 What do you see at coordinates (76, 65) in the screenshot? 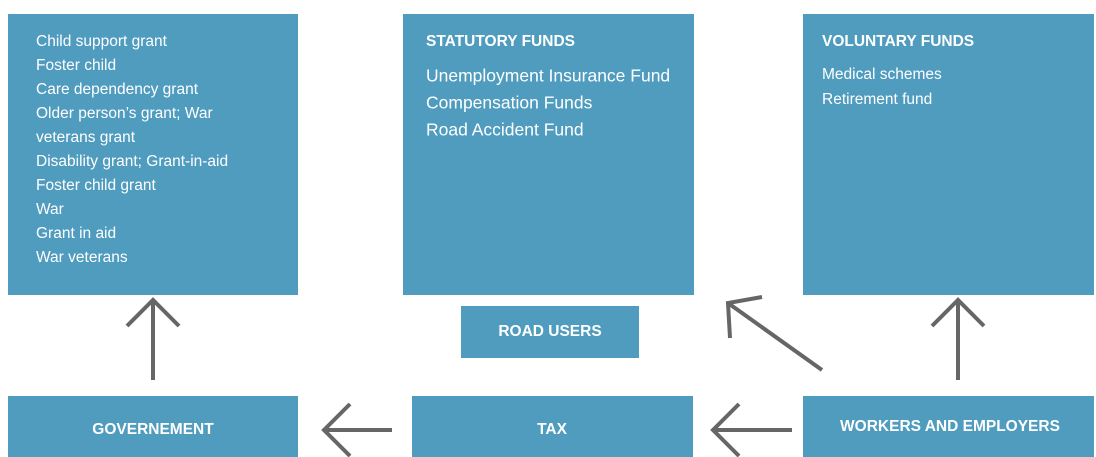
I see `list-item: Foster child` at bounding box center [76, 65].